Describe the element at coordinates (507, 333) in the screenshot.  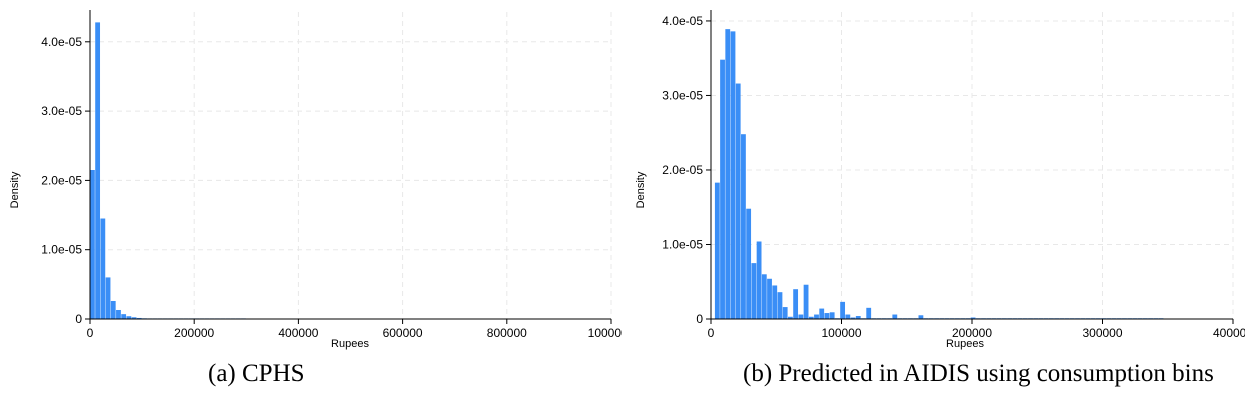
I see `x-tick-label: 800000` at that location.